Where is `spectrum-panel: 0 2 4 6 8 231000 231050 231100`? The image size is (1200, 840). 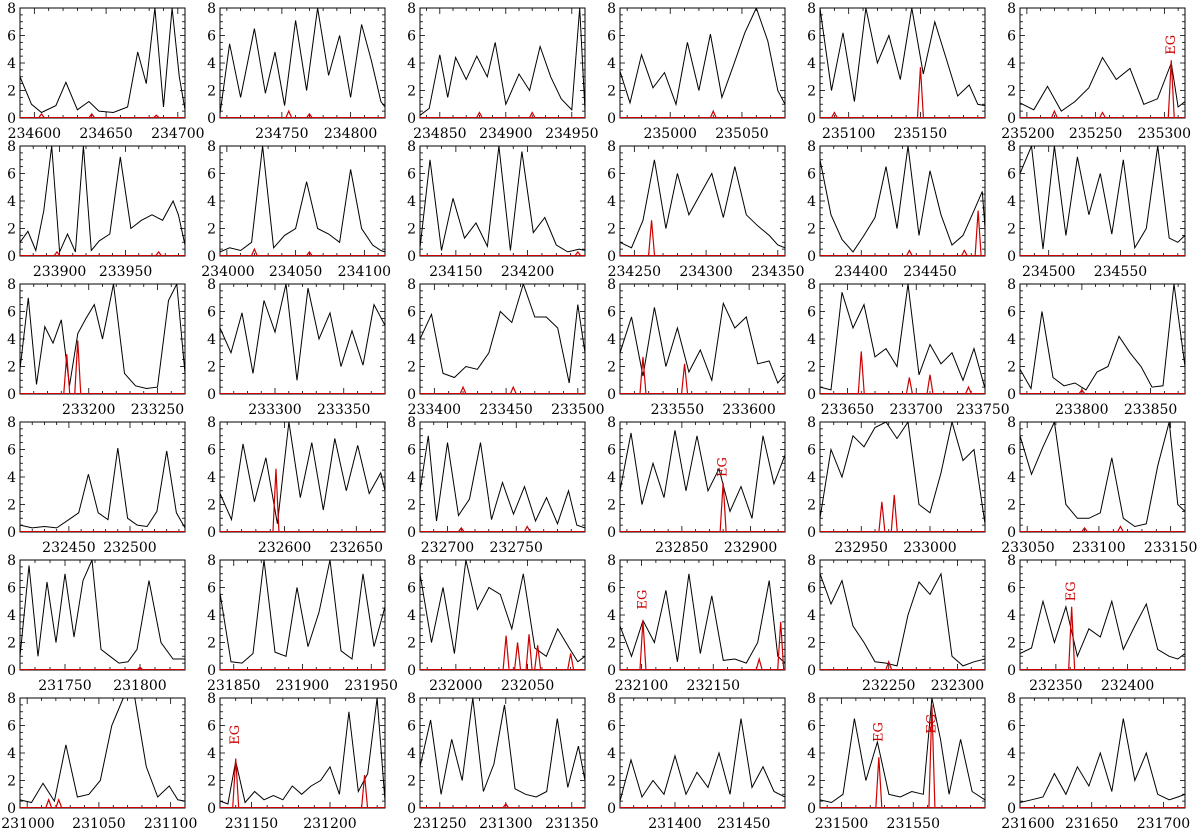 spectrum-panel: 0 2 4 6 8 231000 231050 231100 is located at coordinates (100, 761).